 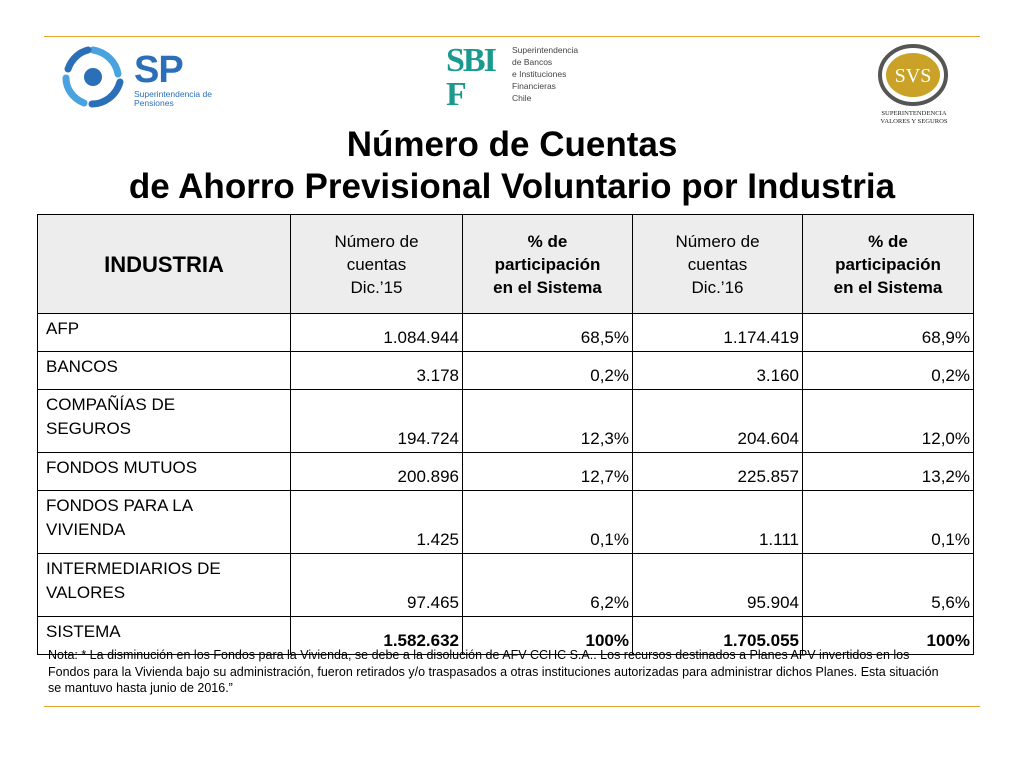 I want to click on svs-logo: SVS SUPERINTENDENCIA VALORES Y SEGUROS, so click(x=914, y=87).